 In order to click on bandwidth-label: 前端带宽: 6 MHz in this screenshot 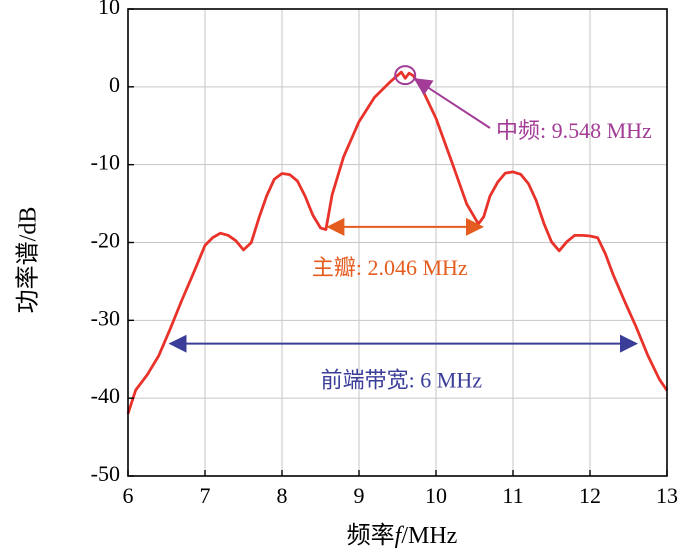, I will do `click(402, 380)`.